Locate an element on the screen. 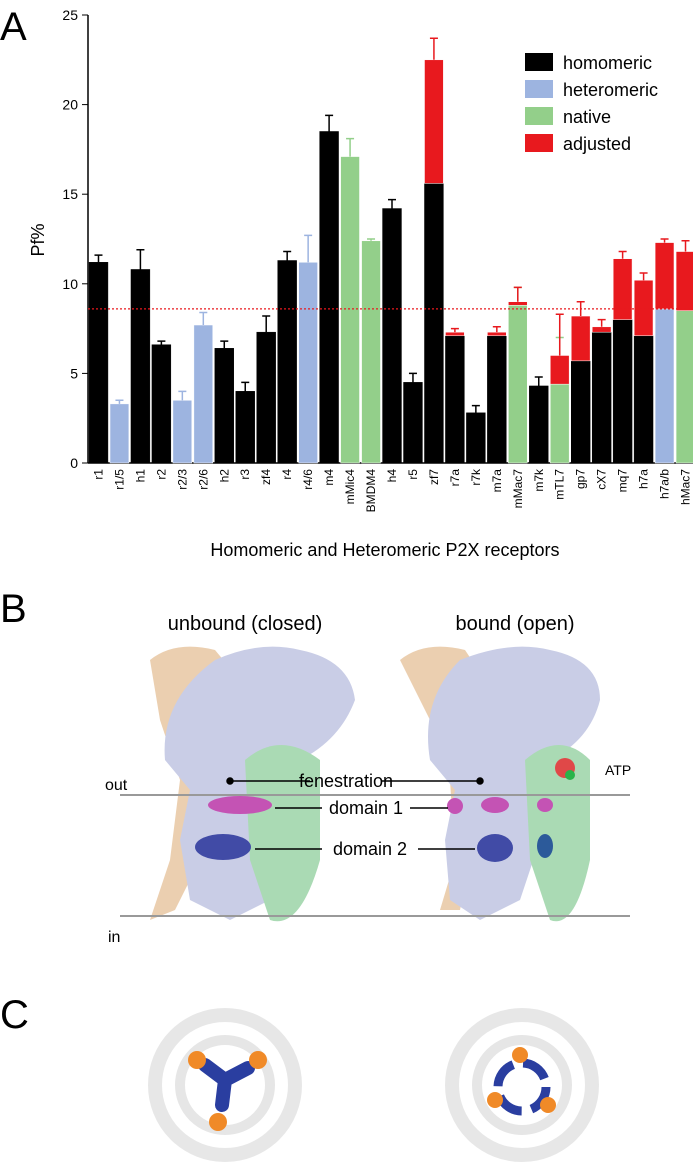 Image resolution: width=693 pixels, height=1171 pixels. annotation: domain 2 is located at coordinates (370, 849).